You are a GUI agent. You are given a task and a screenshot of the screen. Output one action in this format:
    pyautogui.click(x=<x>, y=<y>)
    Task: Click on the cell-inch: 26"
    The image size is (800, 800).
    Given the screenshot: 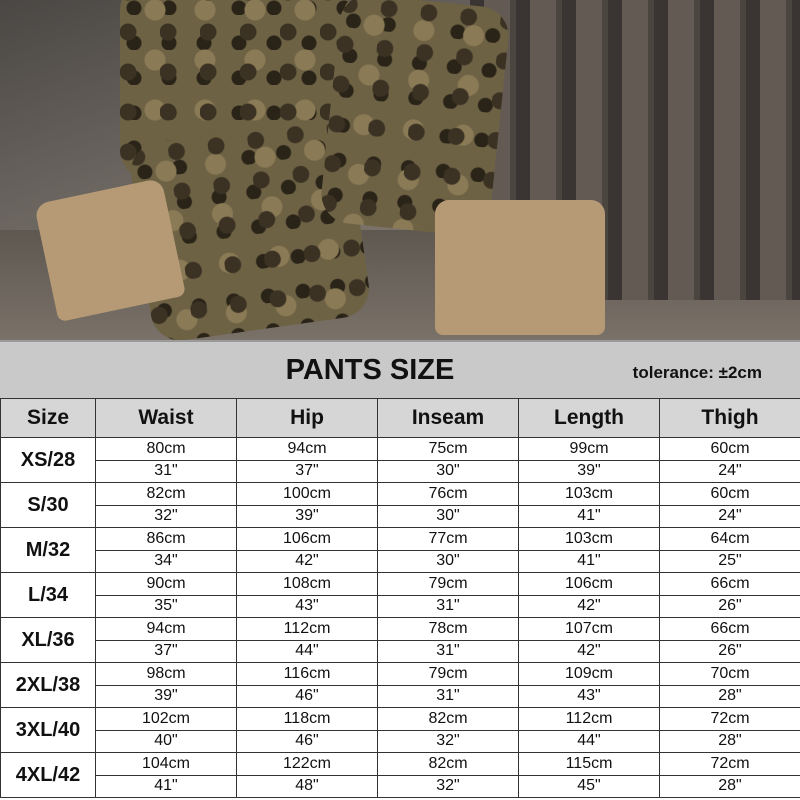 What is the action you would take?
    pyautogui.click(x=729, y=651)
    